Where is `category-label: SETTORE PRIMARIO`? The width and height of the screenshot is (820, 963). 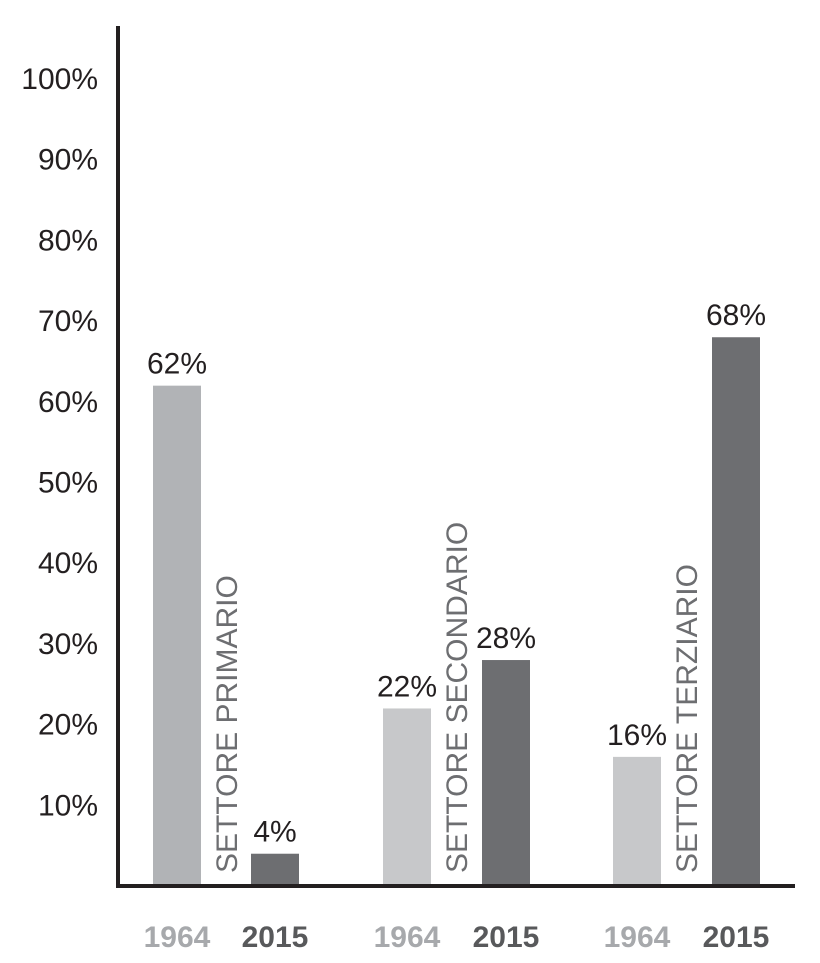
category-label: SETTORE PRIMARIO is located at coordinates (227, 724).